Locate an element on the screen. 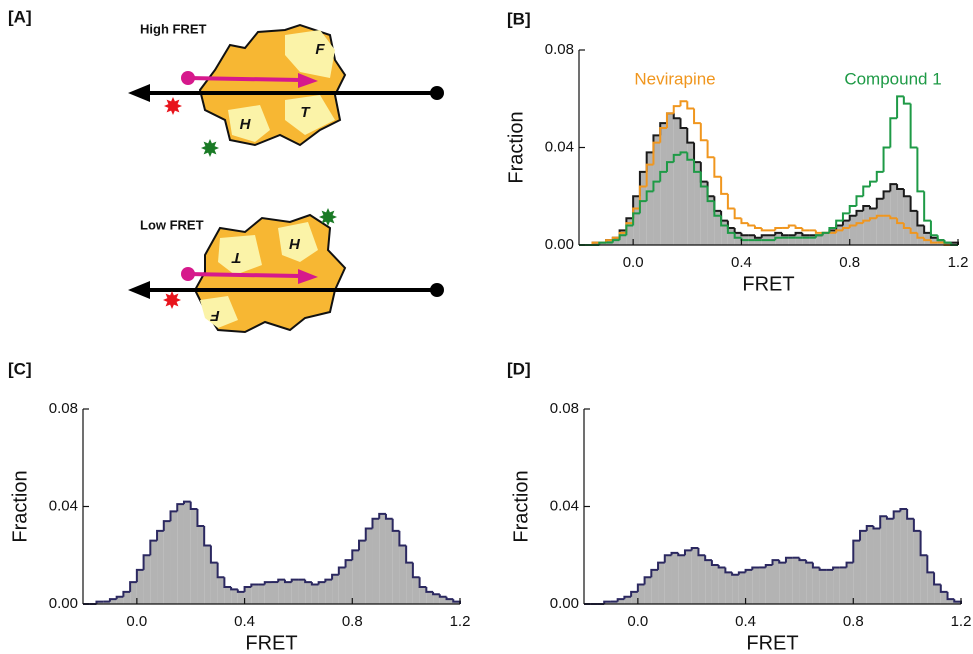 The image size is (973, 654). x-tick-label: 0.8 is located at coordinates (849, 262).